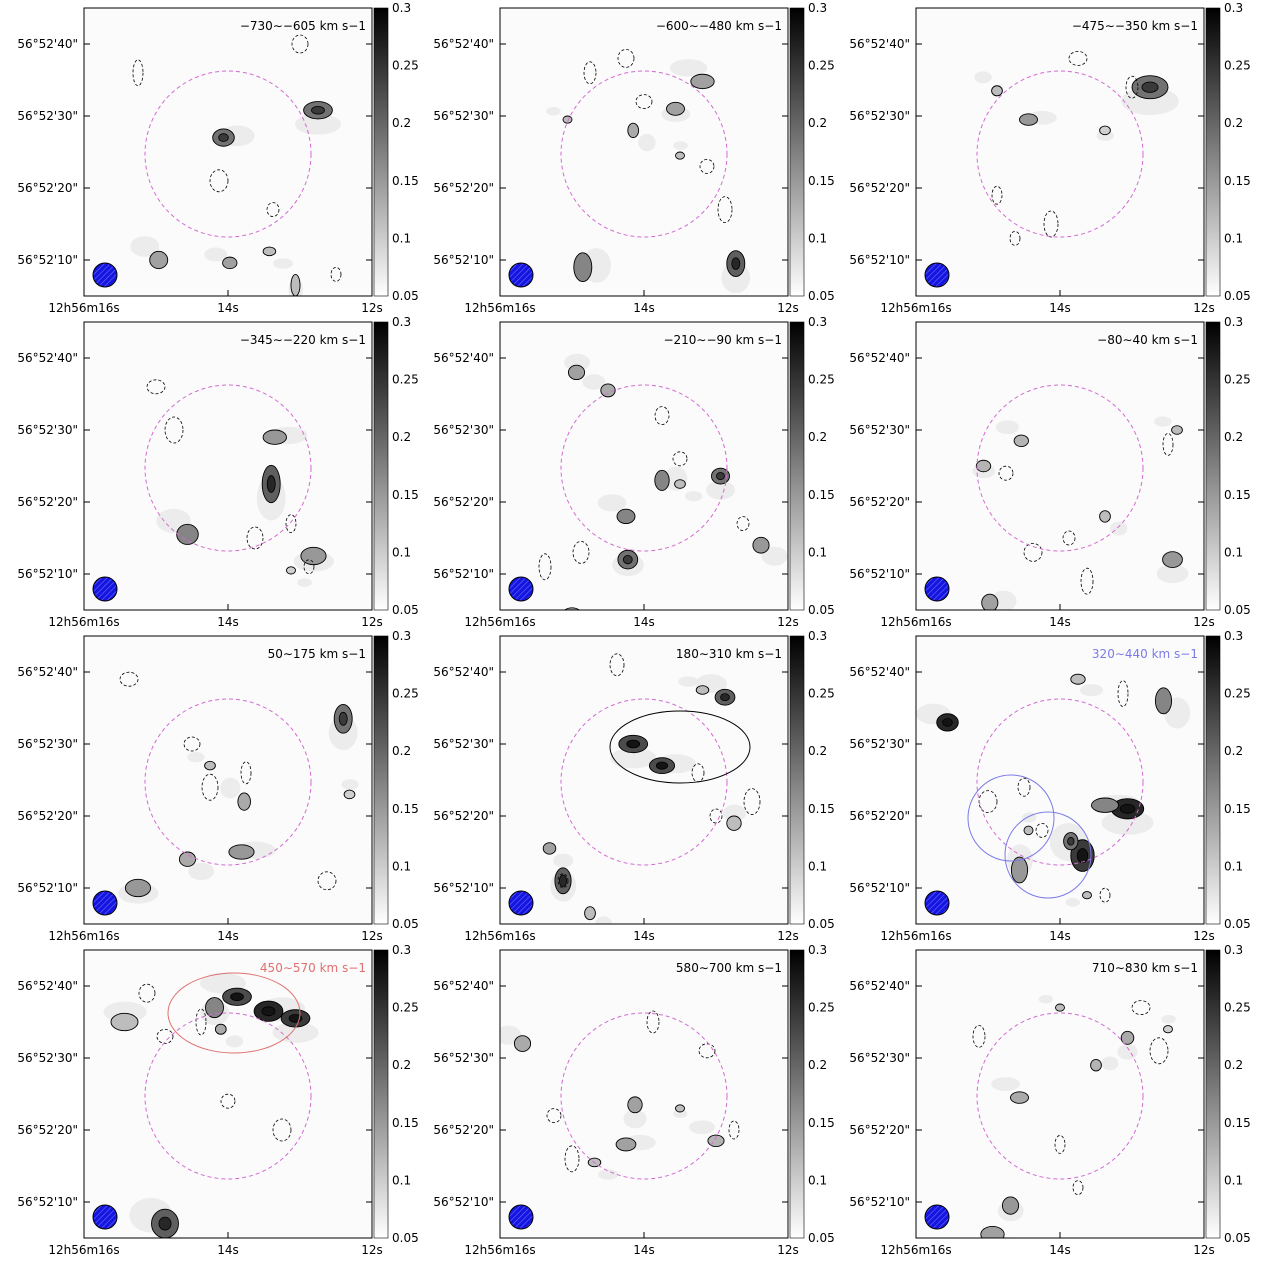  What do you see at coordinates (313, 968) in the screenshot?
I see `velocity-label: 450∼570 km s−1` at bounding box center [313, 968].